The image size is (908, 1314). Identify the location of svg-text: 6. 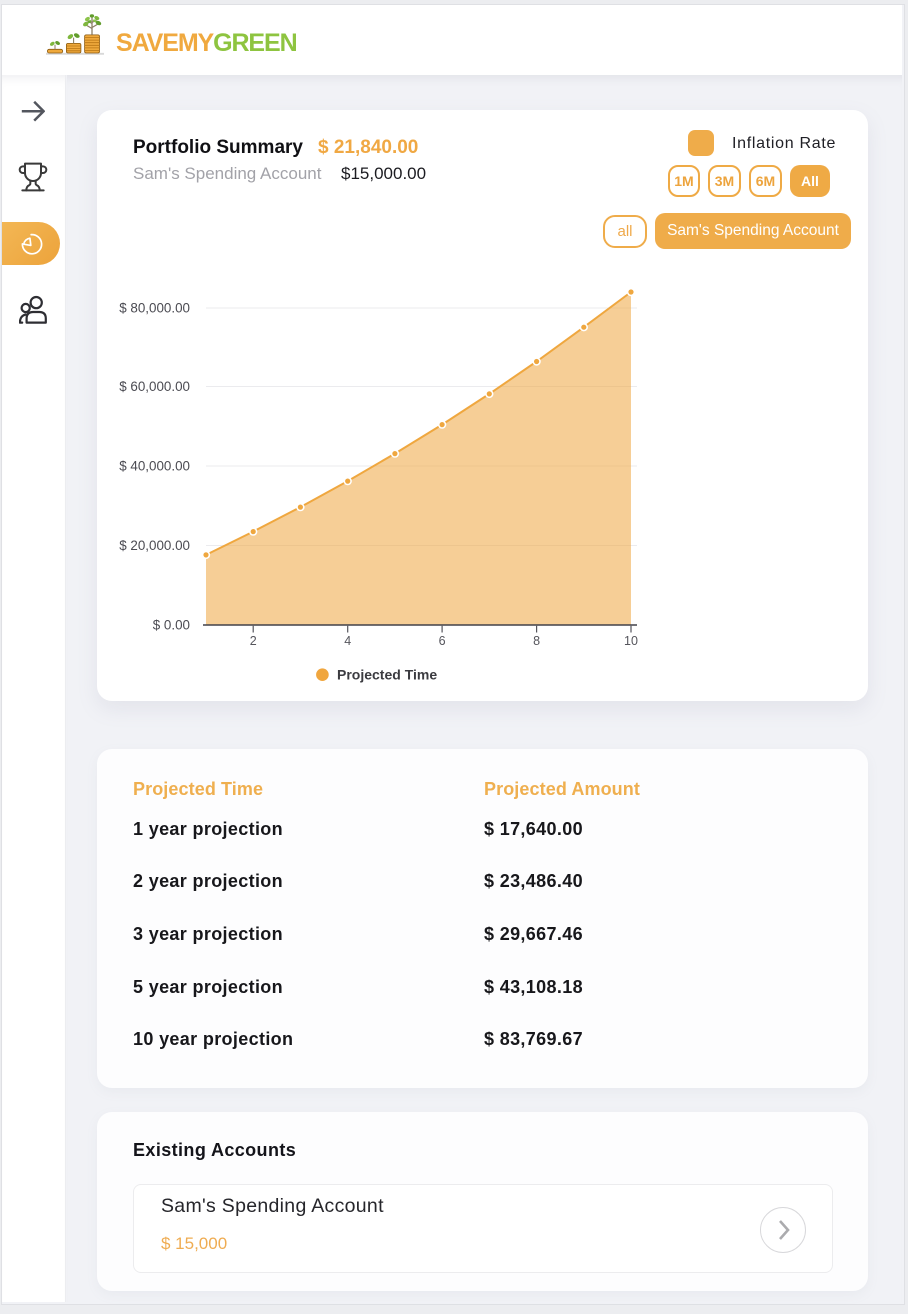
(442, 641).